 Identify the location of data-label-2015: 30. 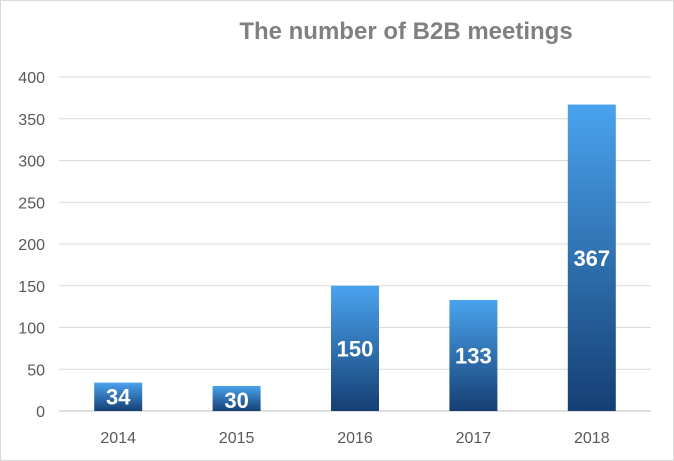
(236, 400).